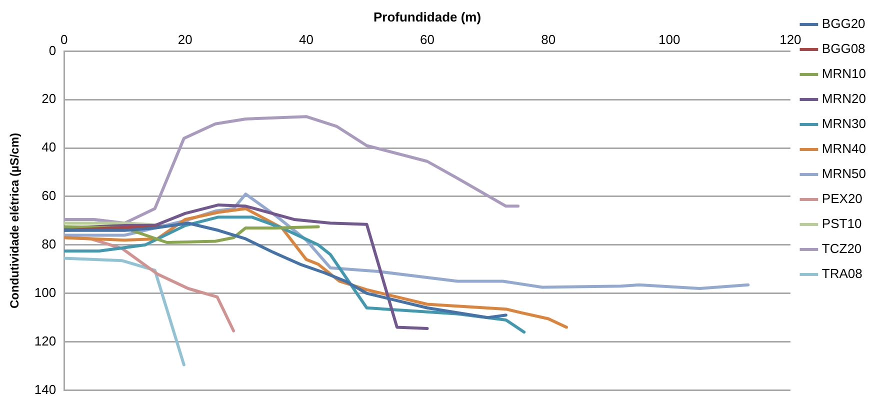 The height and width of the screenshot is (406, 886). Describe the element at coordinates (844, 124) in the screenshot. I see `legend-label: MRN30` at that location.